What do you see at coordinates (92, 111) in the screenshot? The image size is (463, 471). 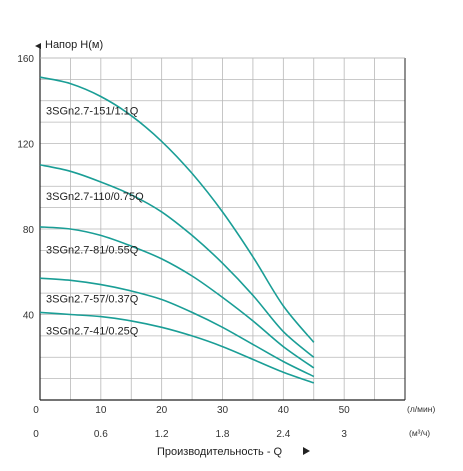 I see `series-label: 3SGn2.7-151/1.1Q` at bounding box center [92, 111].